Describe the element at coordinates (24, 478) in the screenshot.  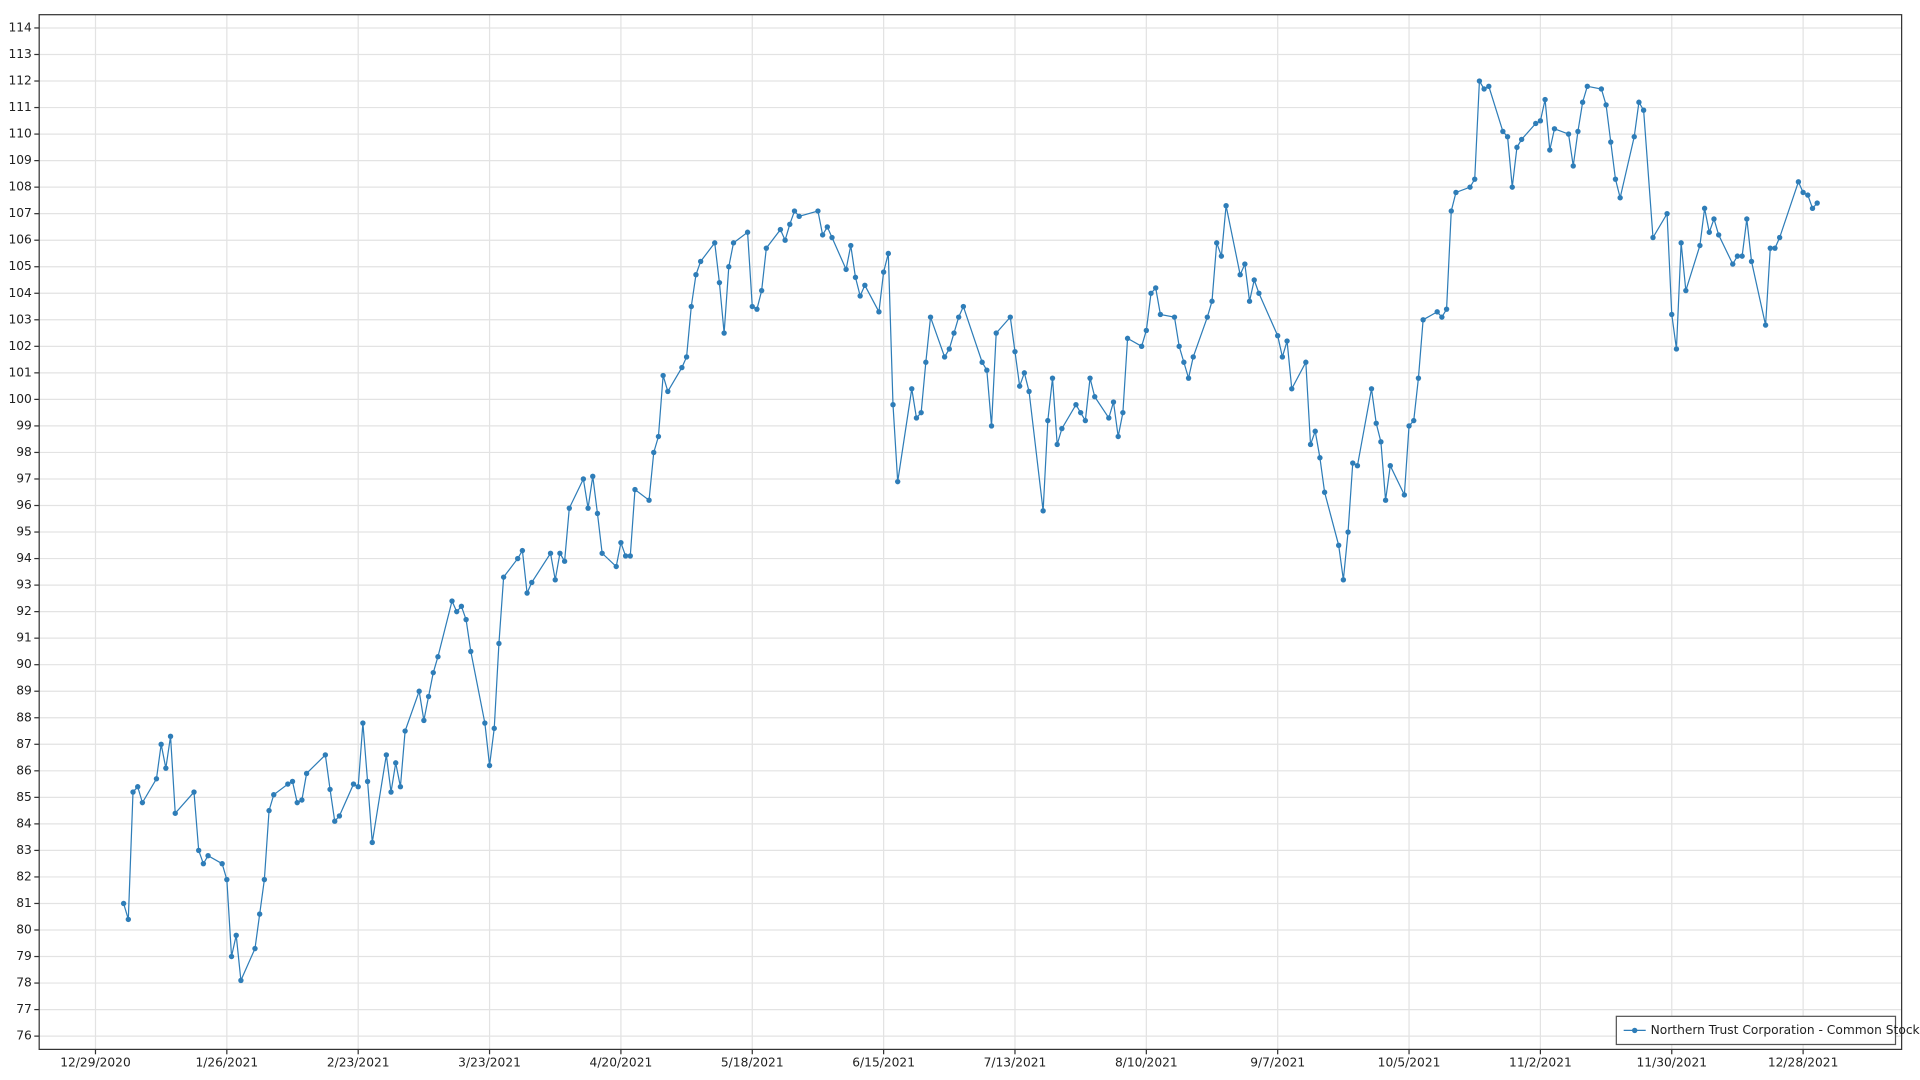
I see `y-tick-label: 97` at that location.